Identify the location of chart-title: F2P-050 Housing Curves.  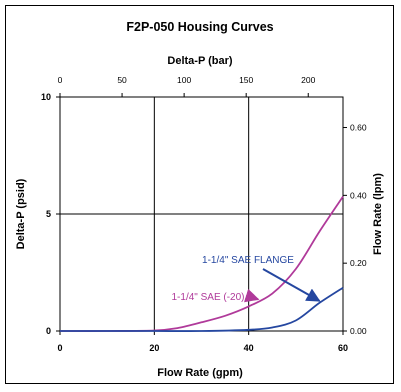
(199, 27).